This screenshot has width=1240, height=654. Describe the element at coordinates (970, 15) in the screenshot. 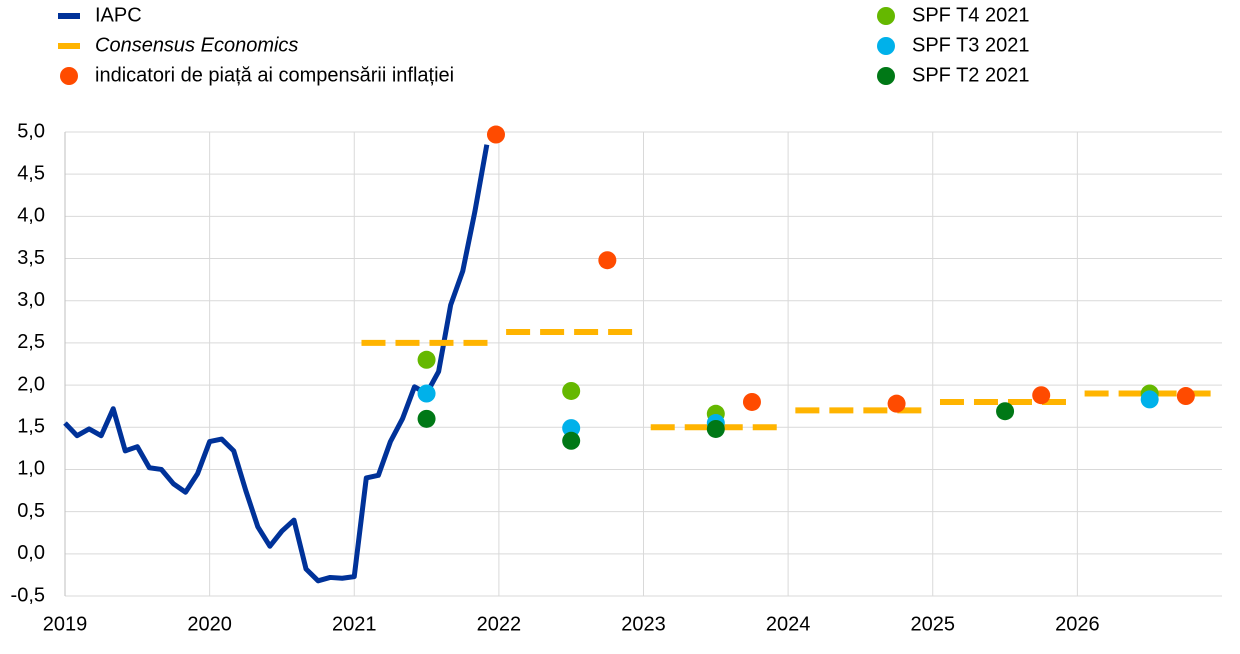

I see `legend-label: SPF T4 2021` at that location.